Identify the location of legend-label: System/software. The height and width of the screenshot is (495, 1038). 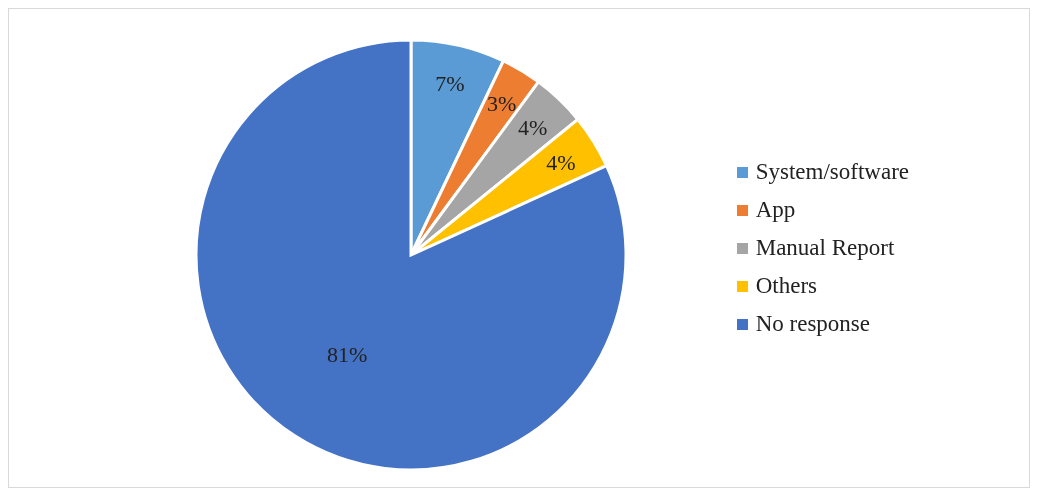
(832, 172).